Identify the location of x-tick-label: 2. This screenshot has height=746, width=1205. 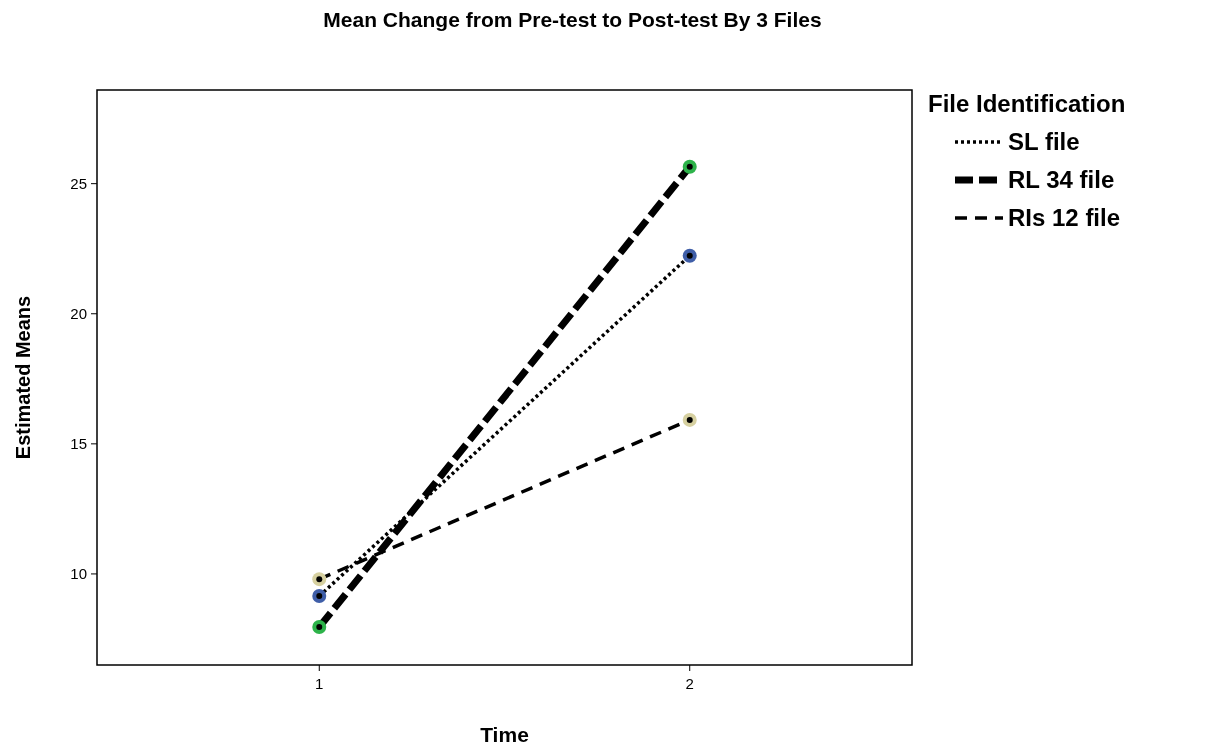
(689, 683).